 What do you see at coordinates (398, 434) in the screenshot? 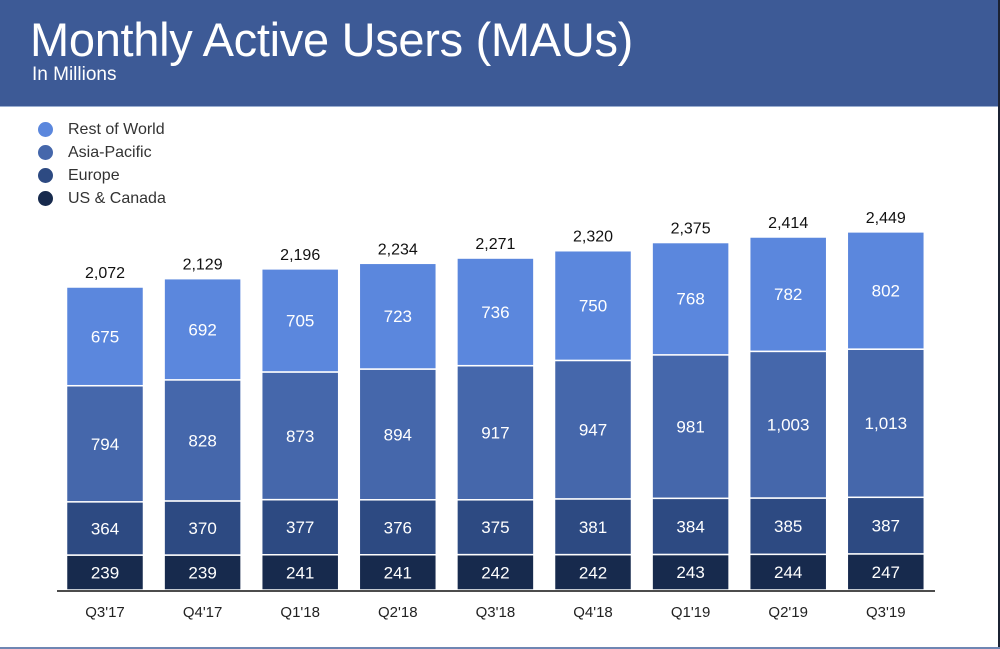
I see `segment-label-asia-pacific: 894` at bounding box center [398, 434].